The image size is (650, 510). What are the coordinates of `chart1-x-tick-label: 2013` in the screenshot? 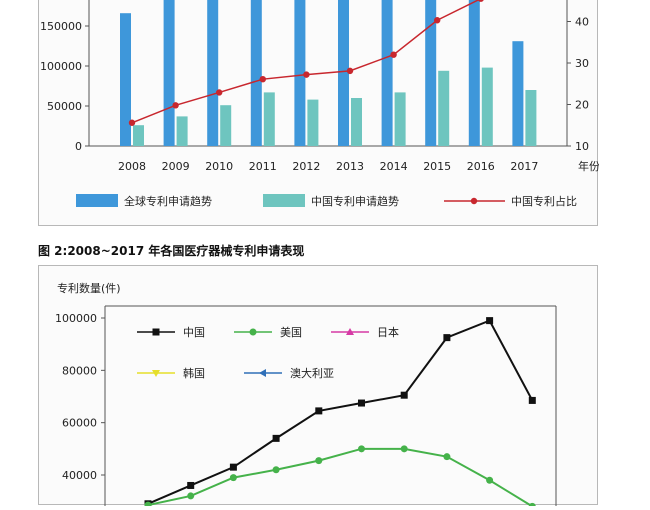 It's located at (350, 166).